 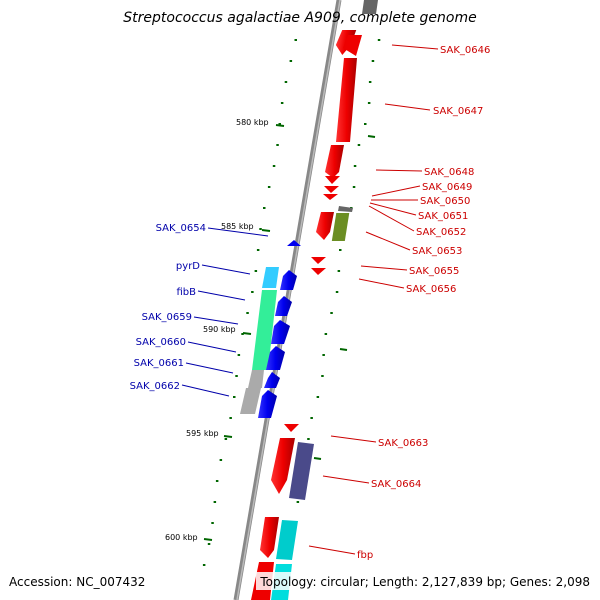 What do you see at coordinates (181, 228) in the screenshot?
I see `label-sak-0654: SAK_0654` at bounding box center [181, 228].